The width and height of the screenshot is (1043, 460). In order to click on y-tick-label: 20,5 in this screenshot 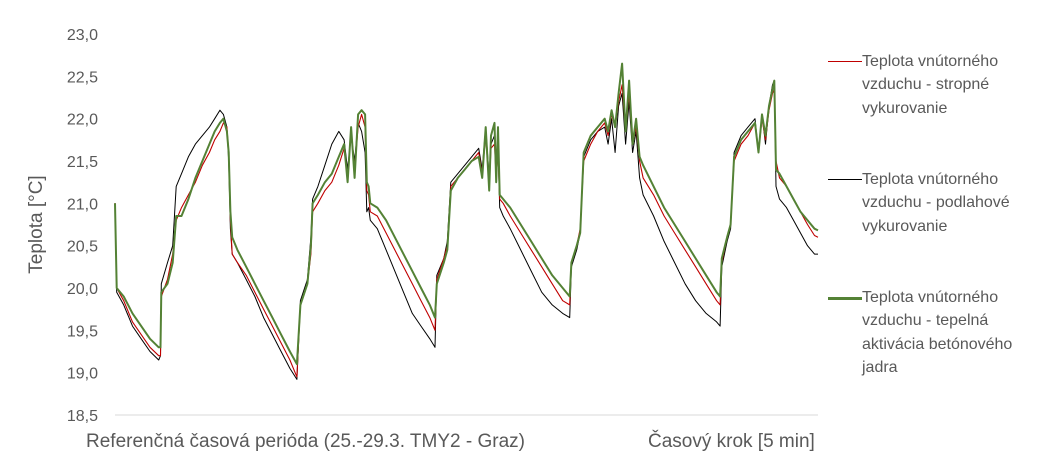, I will do `click(82, 247)`.